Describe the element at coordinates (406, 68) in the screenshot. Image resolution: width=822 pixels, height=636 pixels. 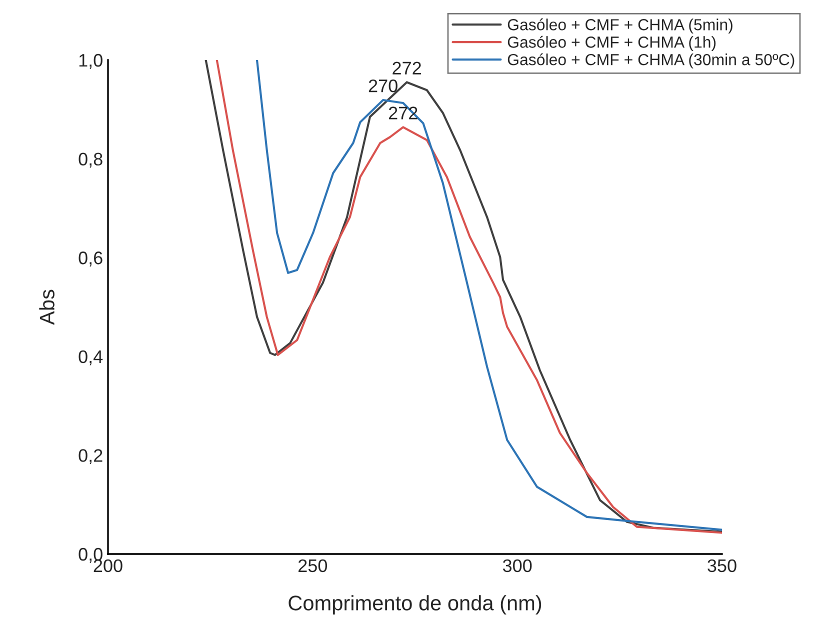
I see `annotation: 272` at that location.